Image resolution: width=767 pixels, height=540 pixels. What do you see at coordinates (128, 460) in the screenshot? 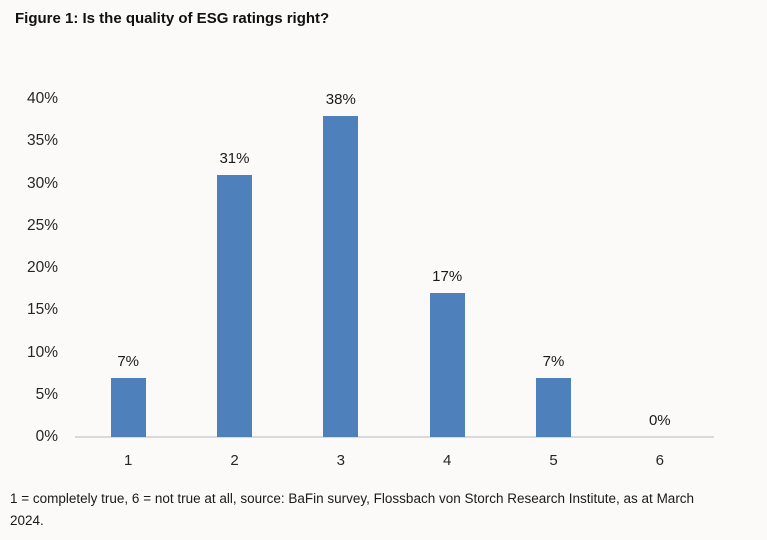
I see `x-tick-label: 1` at bounding box center [128, 460].